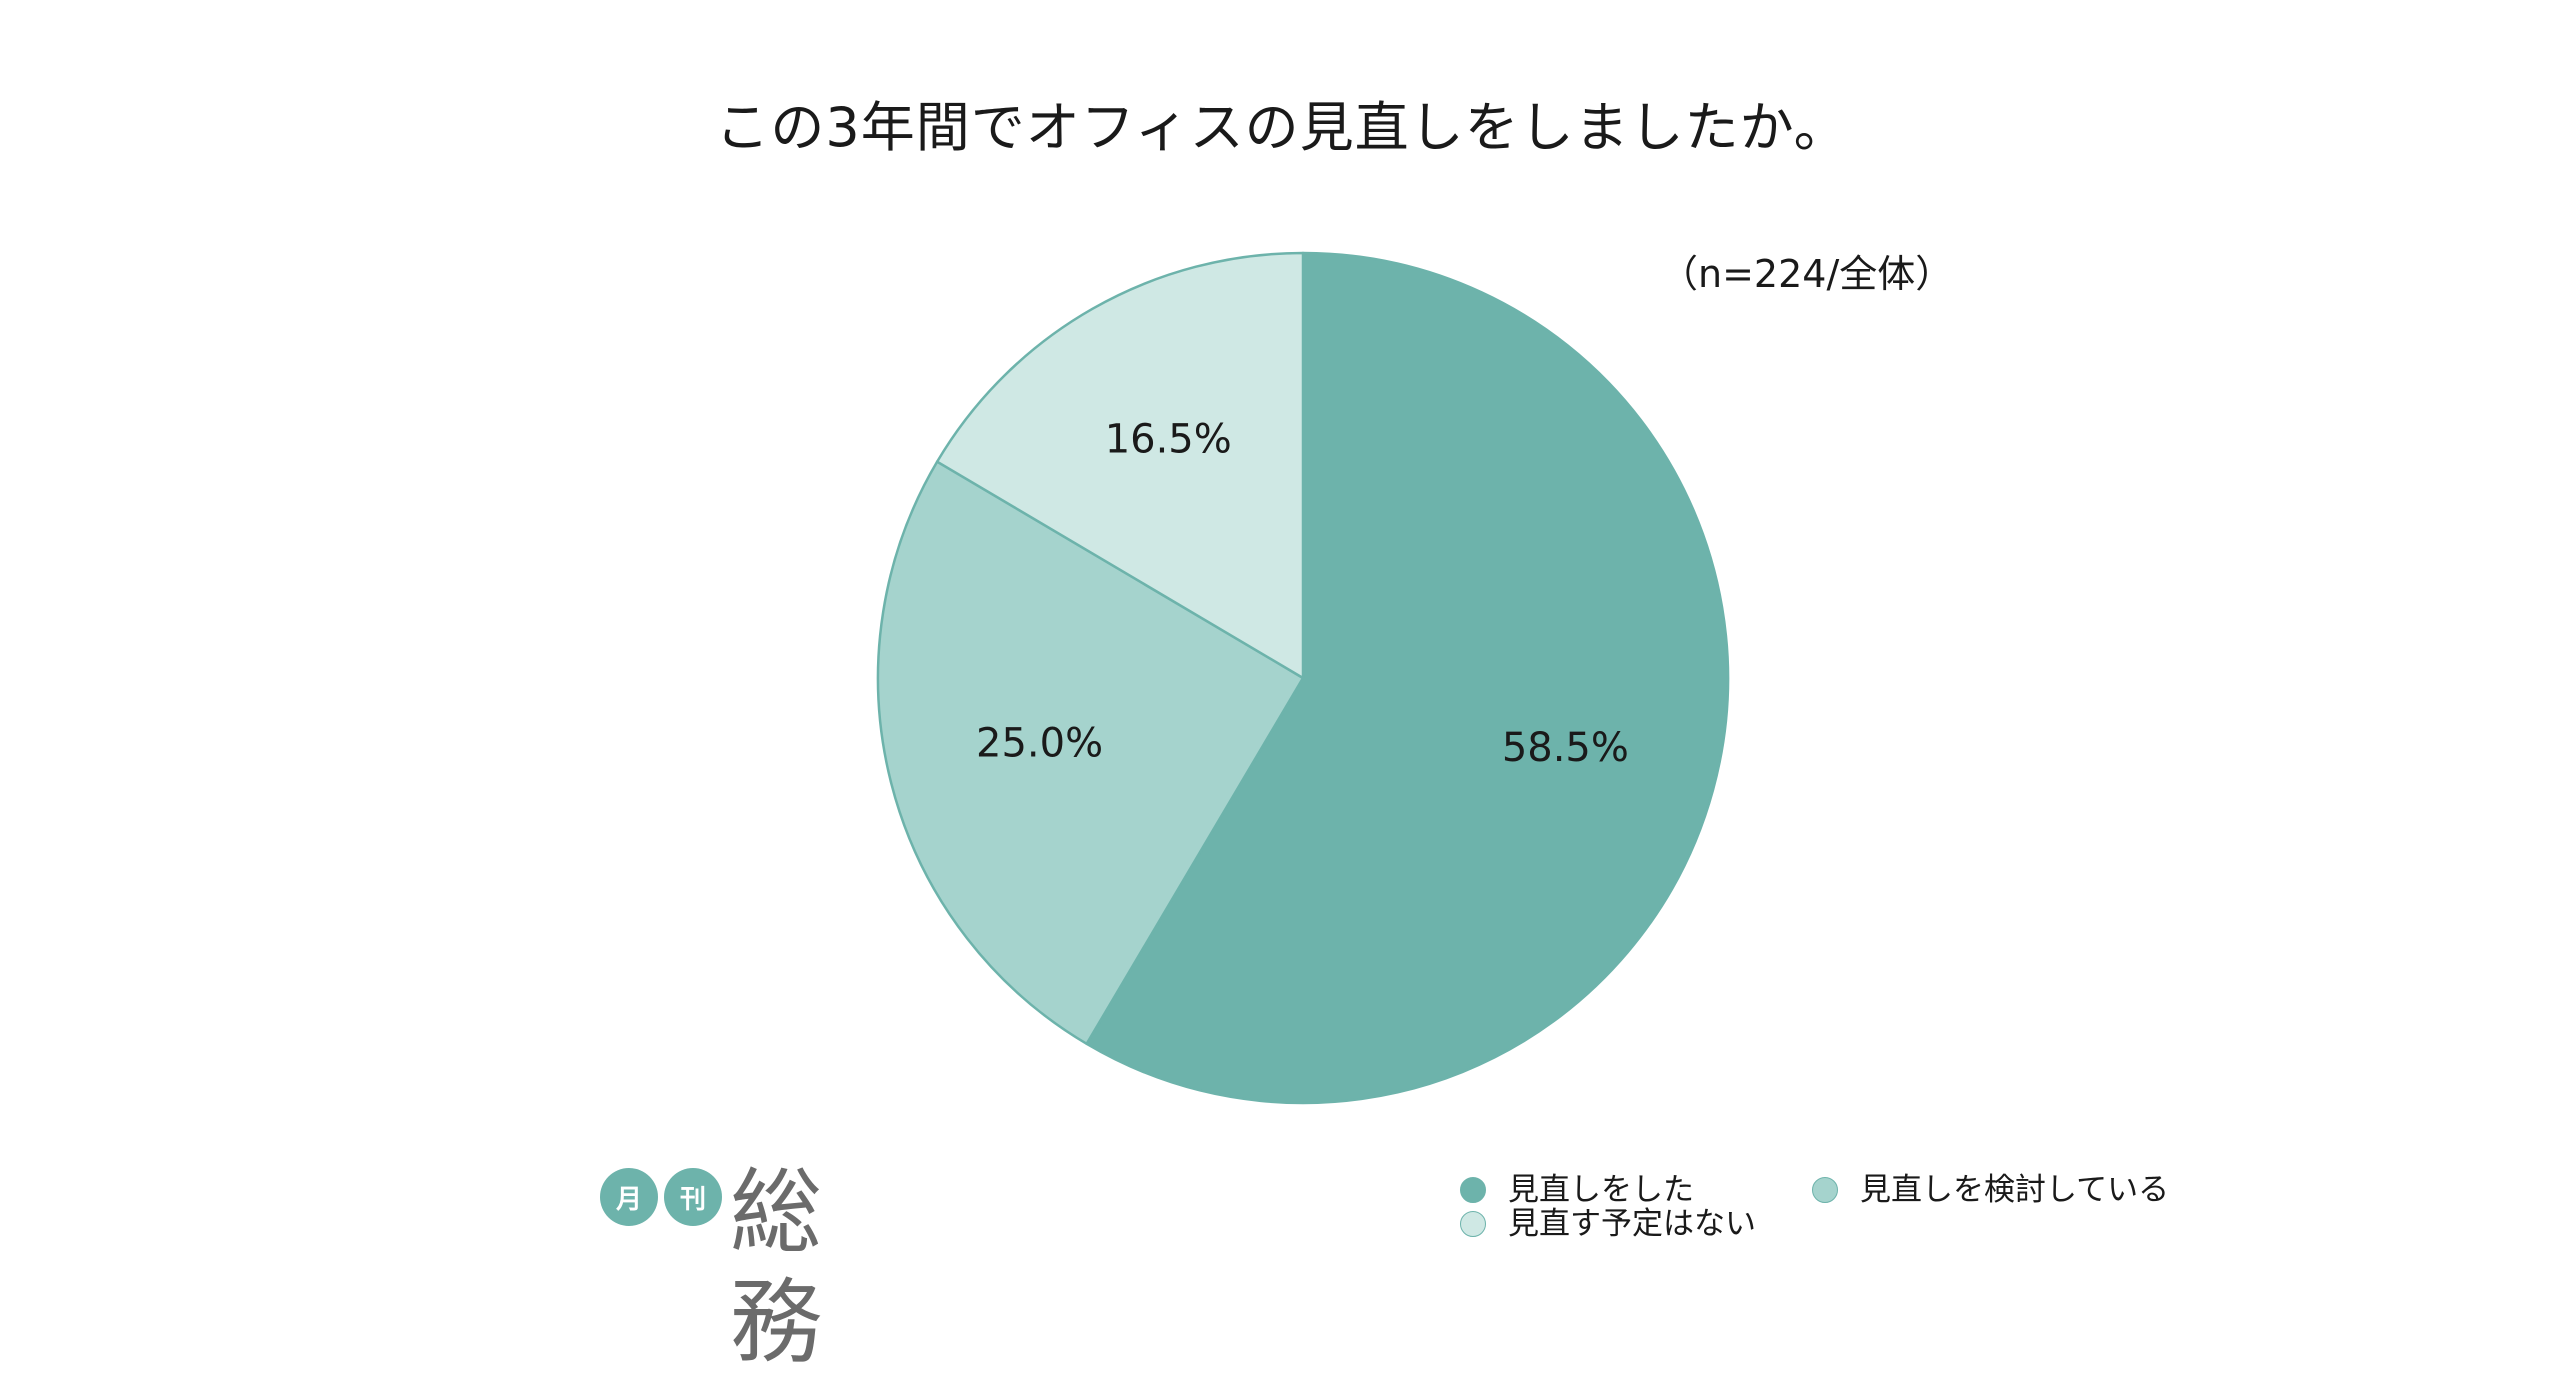 This screenshot has height=1378, width=2564. Describe the element at coordinates (1870, 1212) in the screenshot. I see `chart-legend: 見直しをした 見直しを検討している 見直す予定はない` at that location.